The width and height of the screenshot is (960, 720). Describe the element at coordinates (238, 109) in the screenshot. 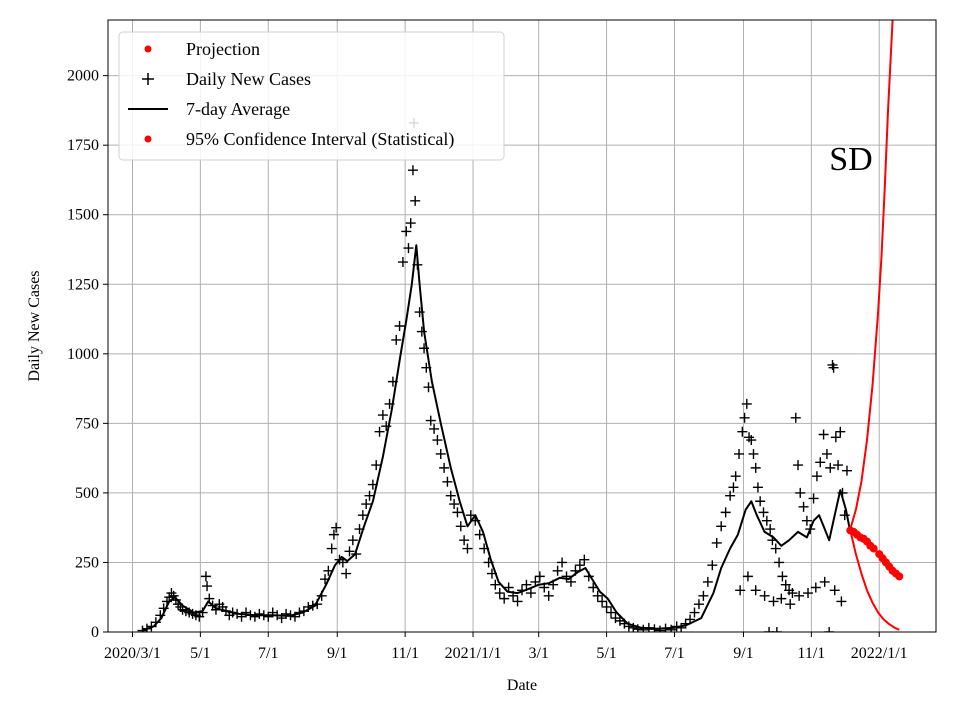

I see `legend-label: 7-day Average` at that location.